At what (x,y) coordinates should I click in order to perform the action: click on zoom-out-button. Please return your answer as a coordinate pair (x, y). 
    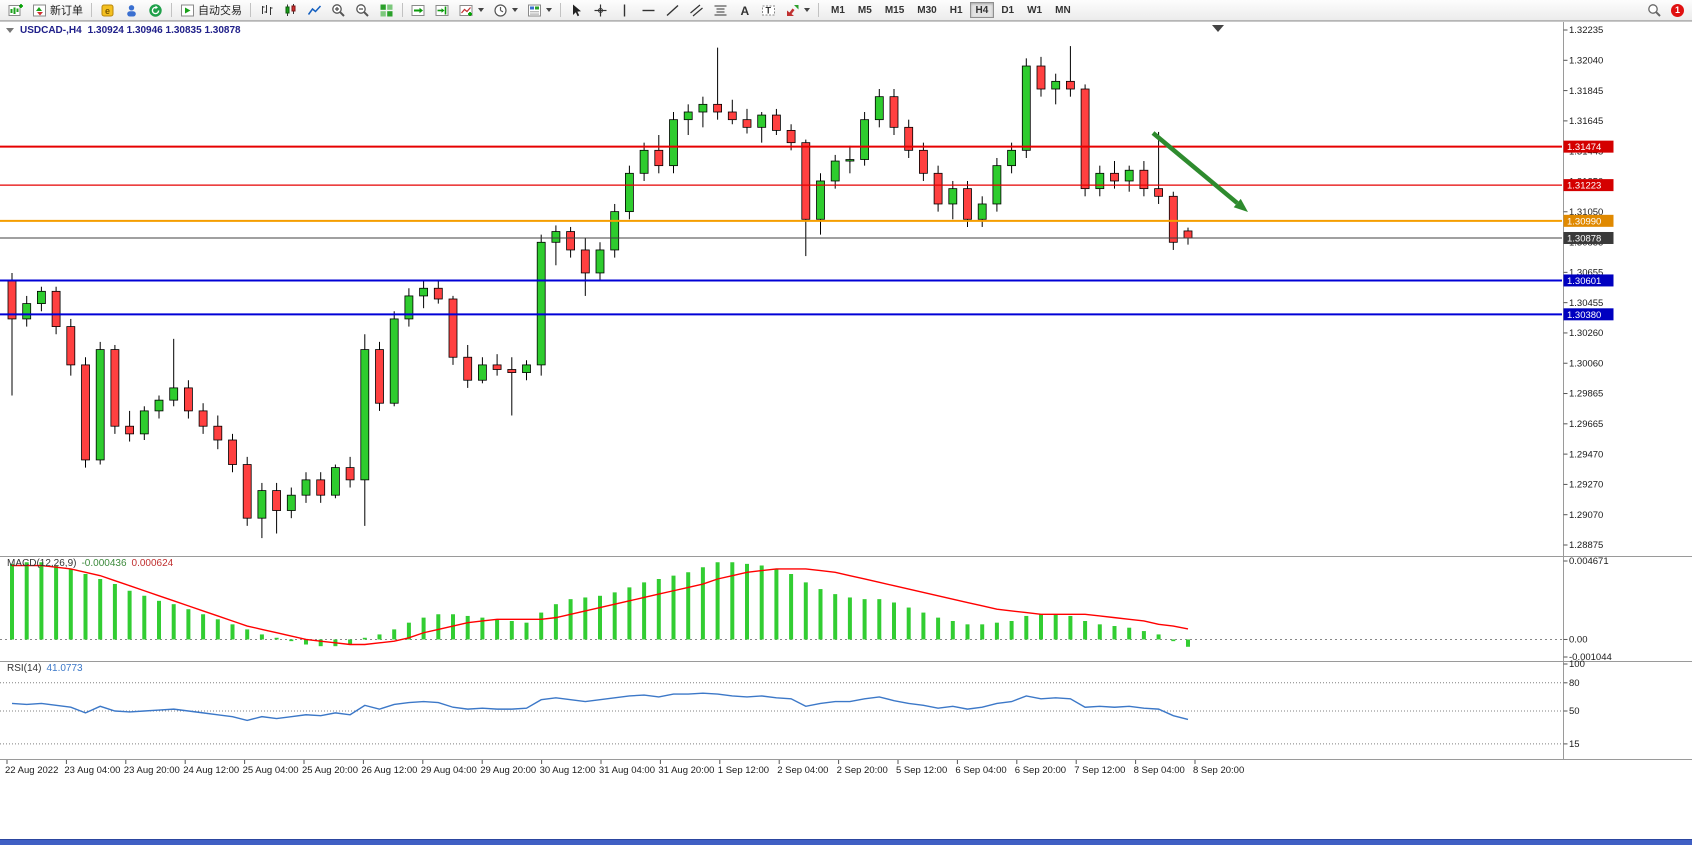
    Looking at the image, I should click on (362, 10).